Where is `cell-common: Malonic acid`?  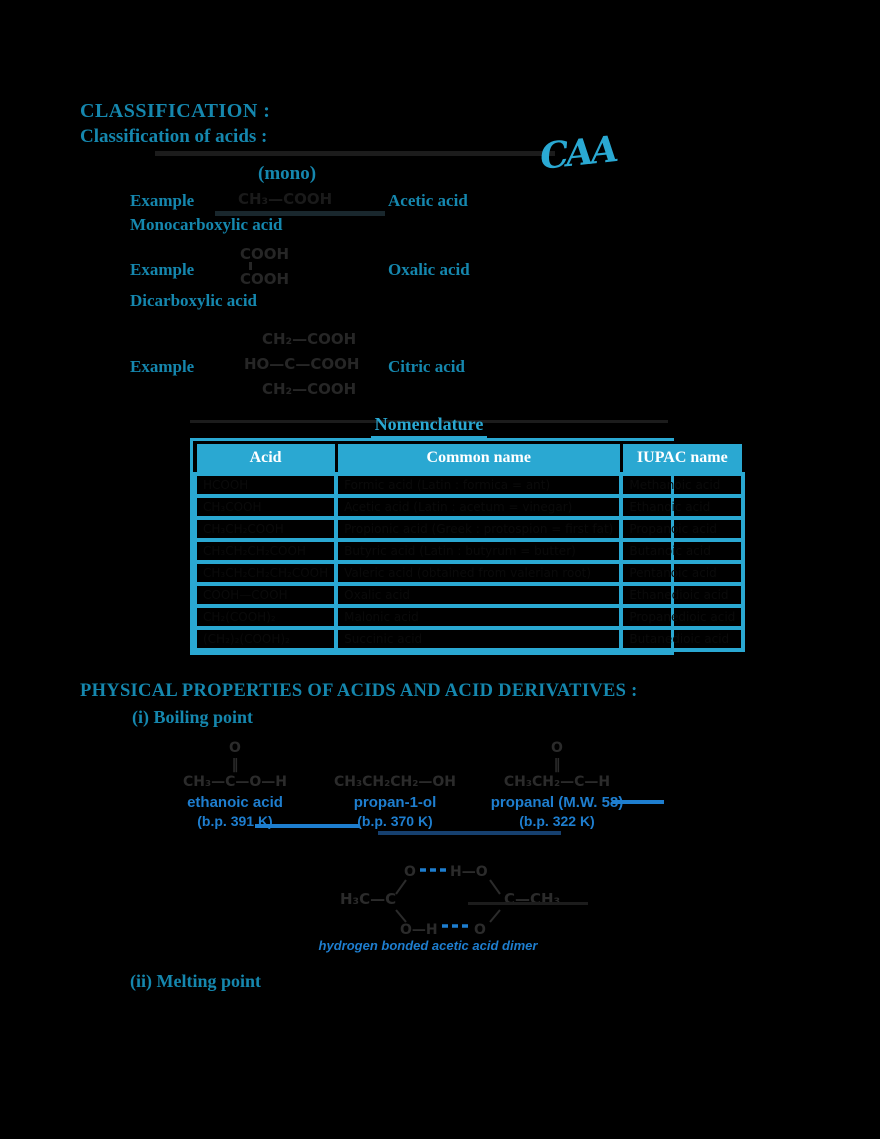 cell-common: Malonic acid is located at coordinates (479, 617).